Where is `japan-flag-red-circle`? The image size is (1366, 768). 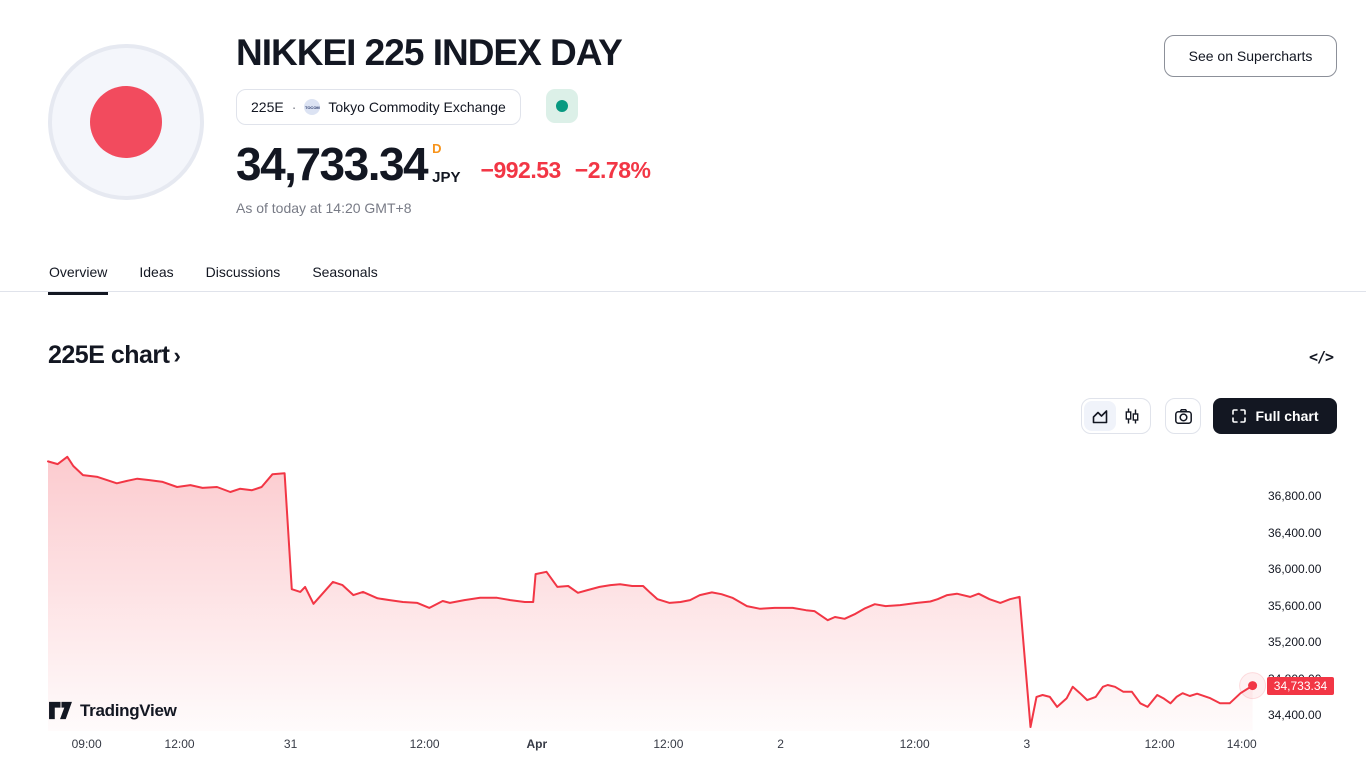
japan-flag-red-circle is located at coordinates (126, 122).